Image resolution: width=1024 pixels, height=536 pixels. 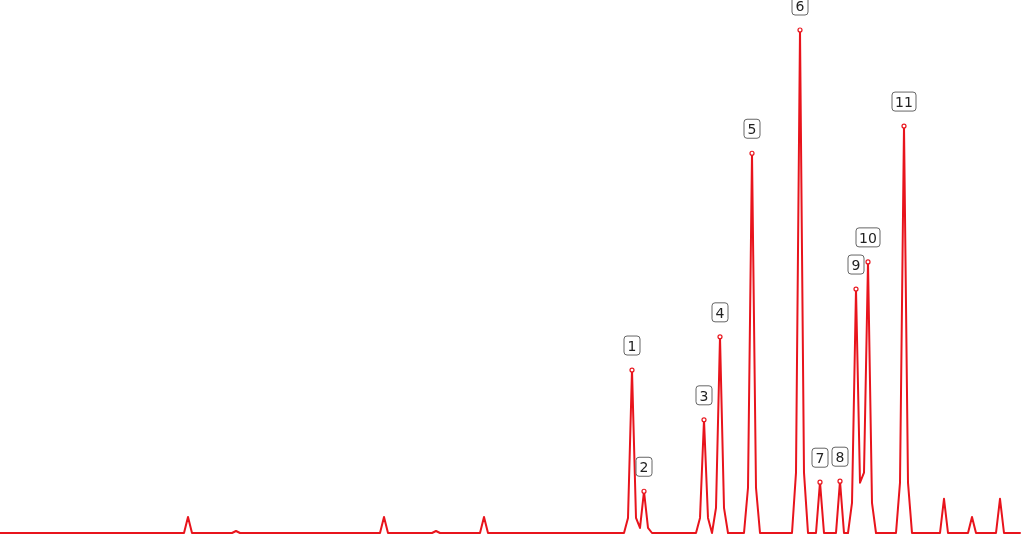 I want to click on annotation: 6, so click(x=800, y=7).